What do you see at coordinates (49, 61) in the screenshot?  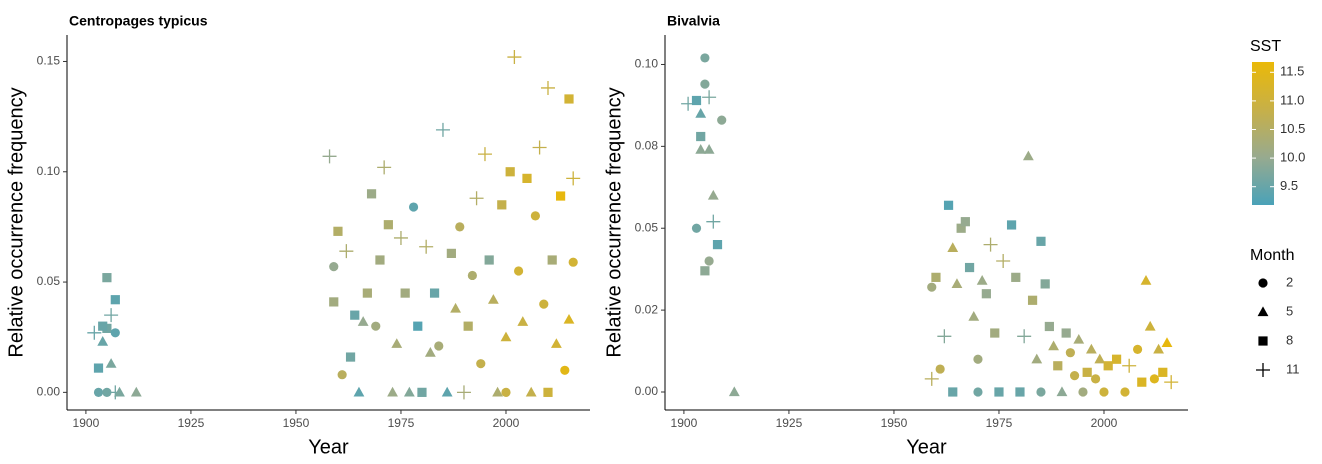 I see `y-tick-label: 0.15` at bounding box center [49, 61].